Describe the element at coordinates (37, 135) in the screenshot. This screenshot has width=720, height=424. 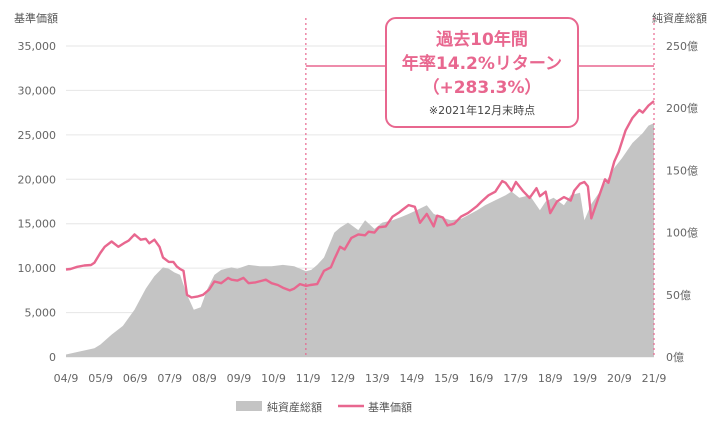
I see `y-left-tick-label: 25,000` at that location.